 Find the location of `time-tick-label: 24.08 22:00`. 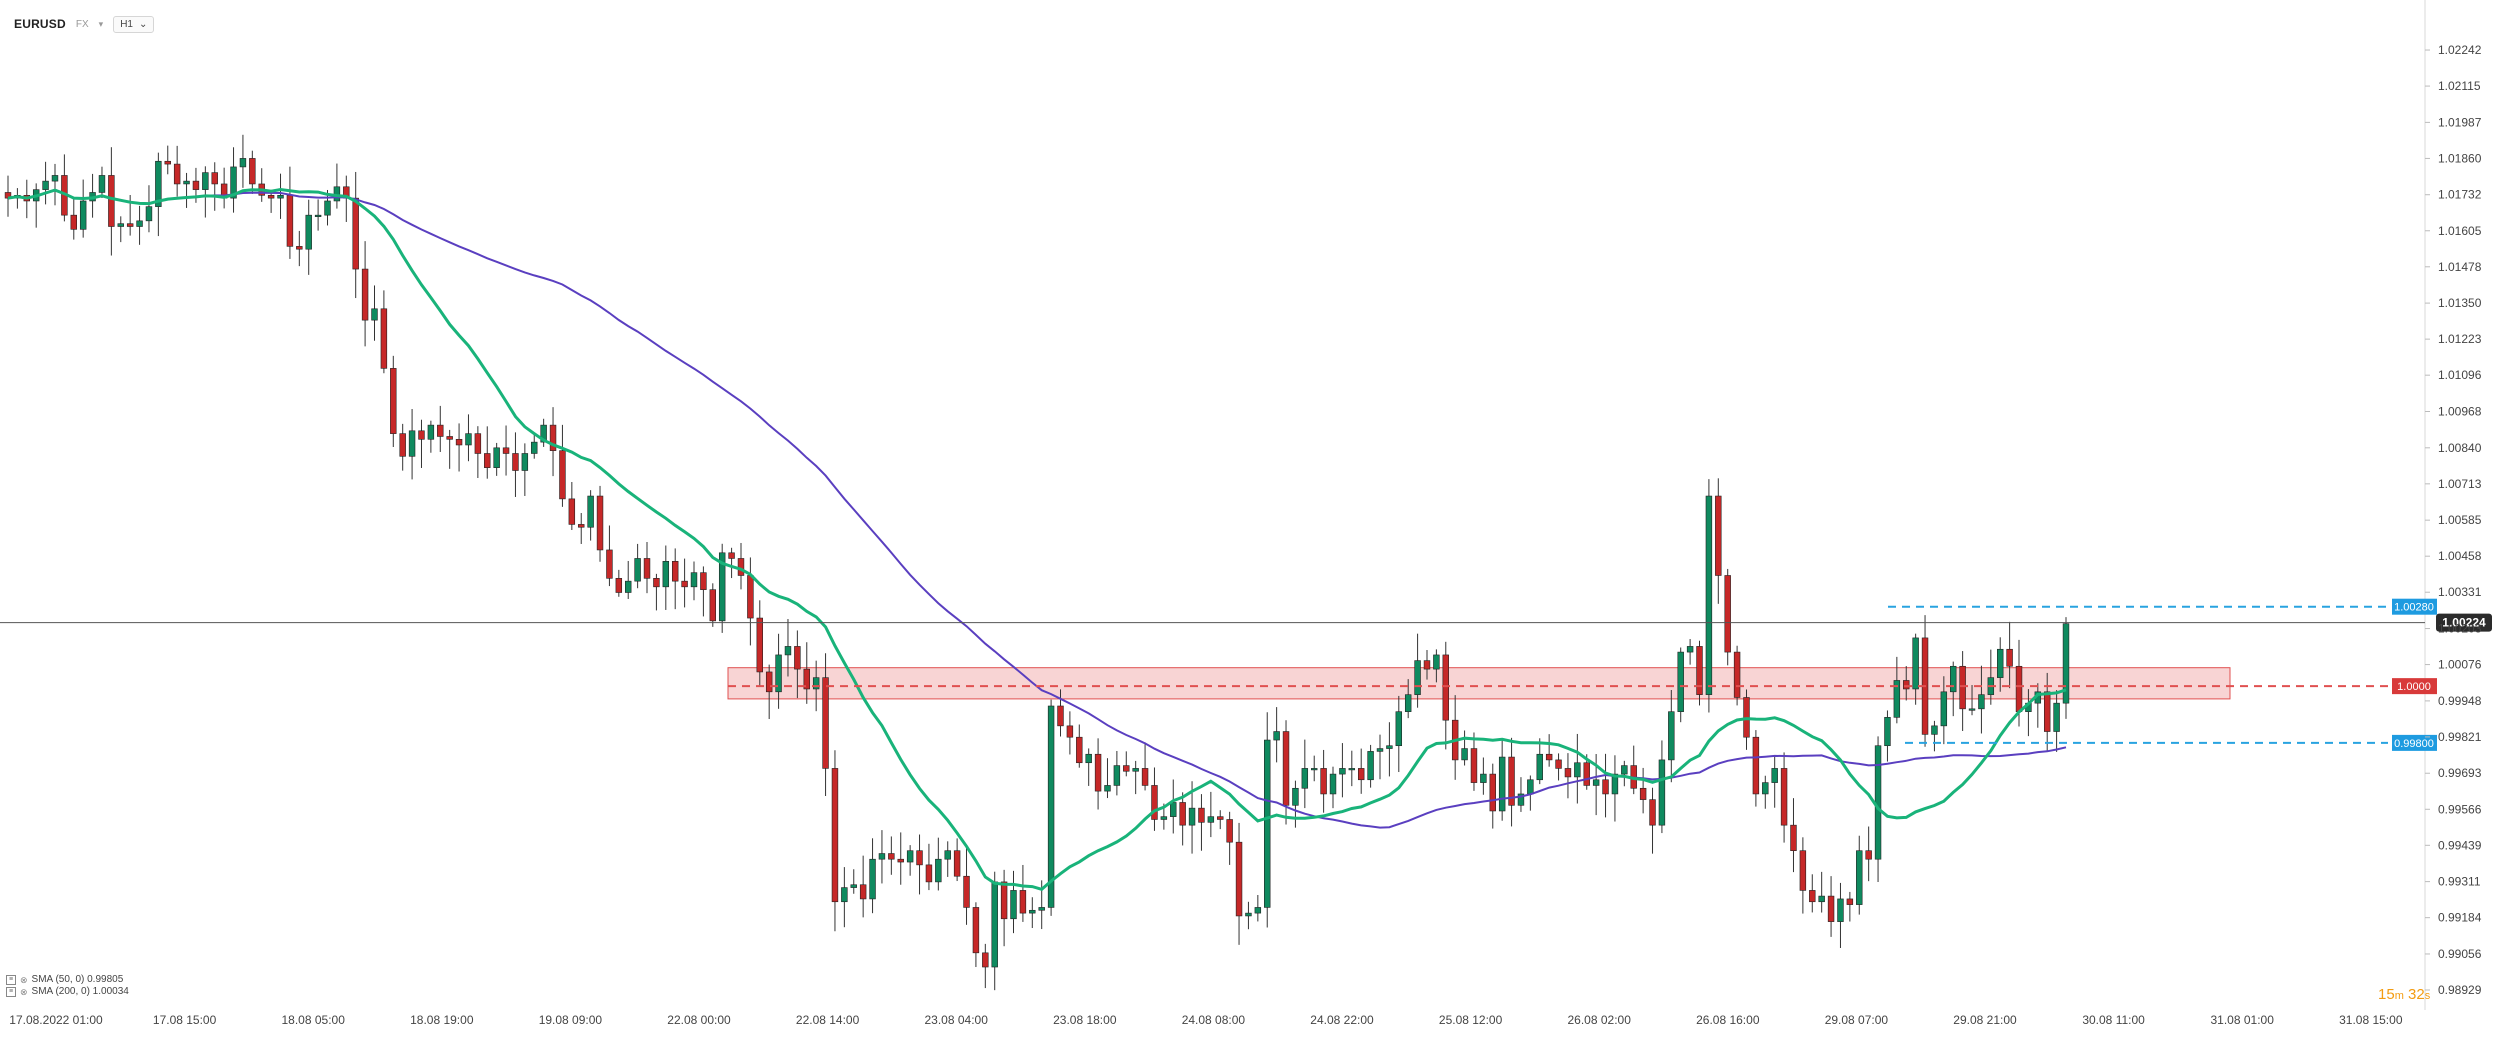

time-tick-label: 24.08 22:00 is located at coordinates (1342, 1020).